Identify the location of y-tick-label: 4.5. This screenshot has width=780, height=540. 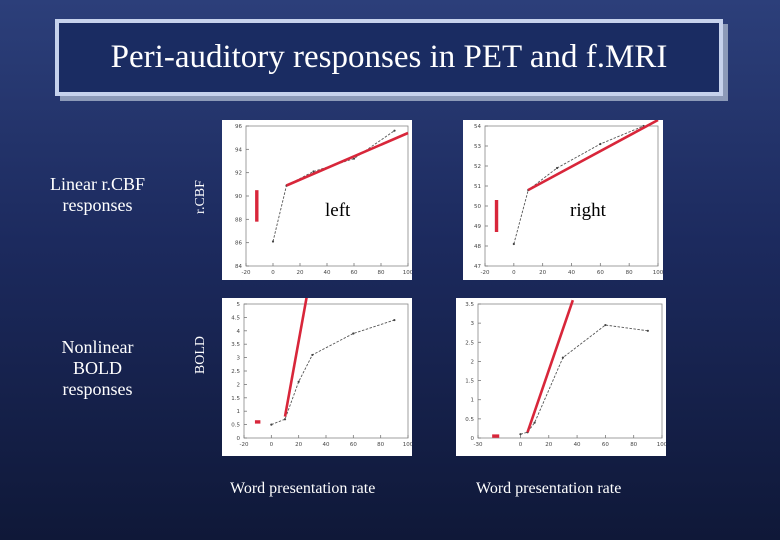
(235, 318).